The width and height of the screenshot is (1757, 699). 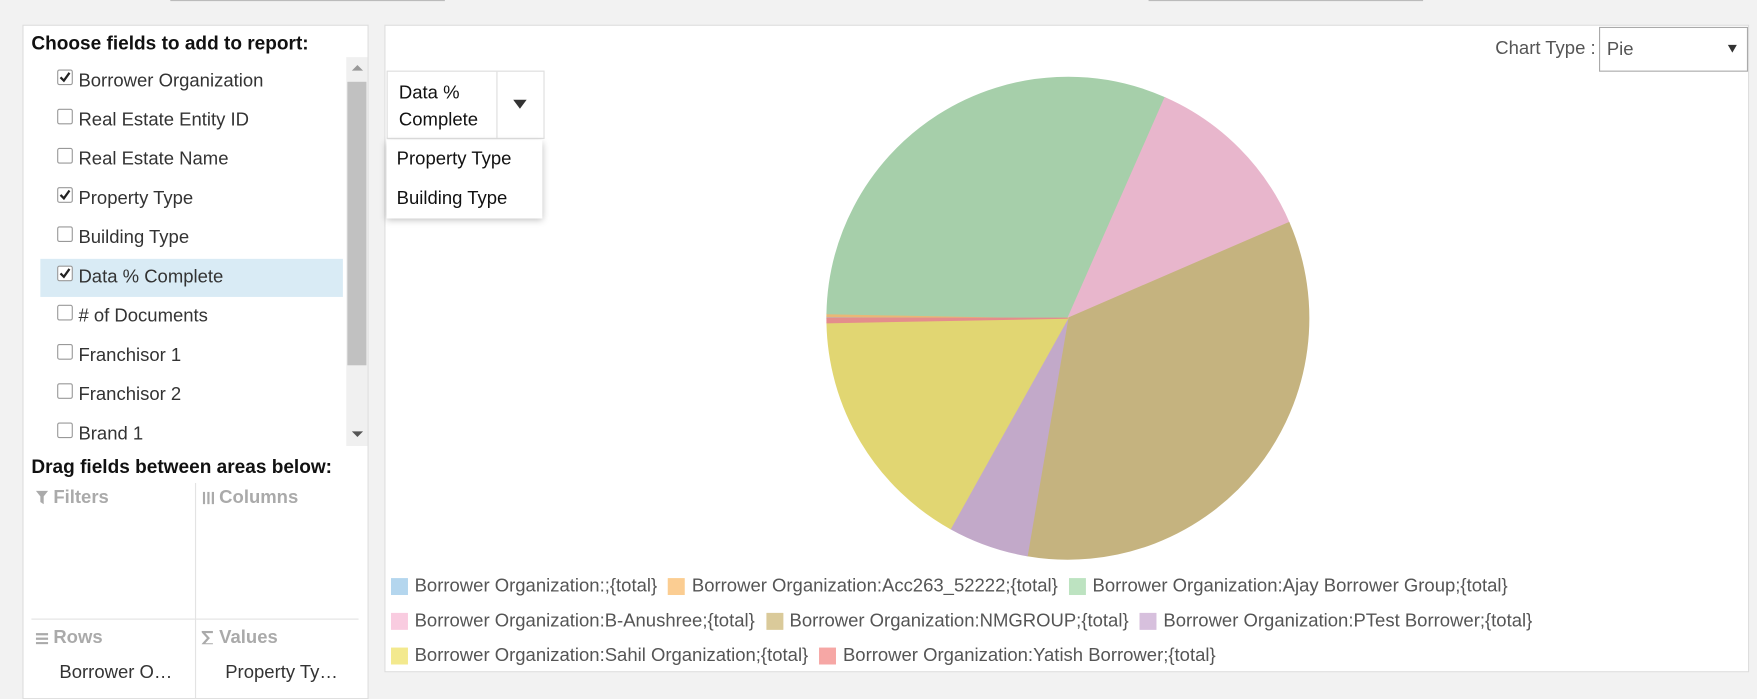 What do you see at coordinates (151, 276) in the screenshot?
I see `field-label: Data % Complete` at bounding box center [151, 276].